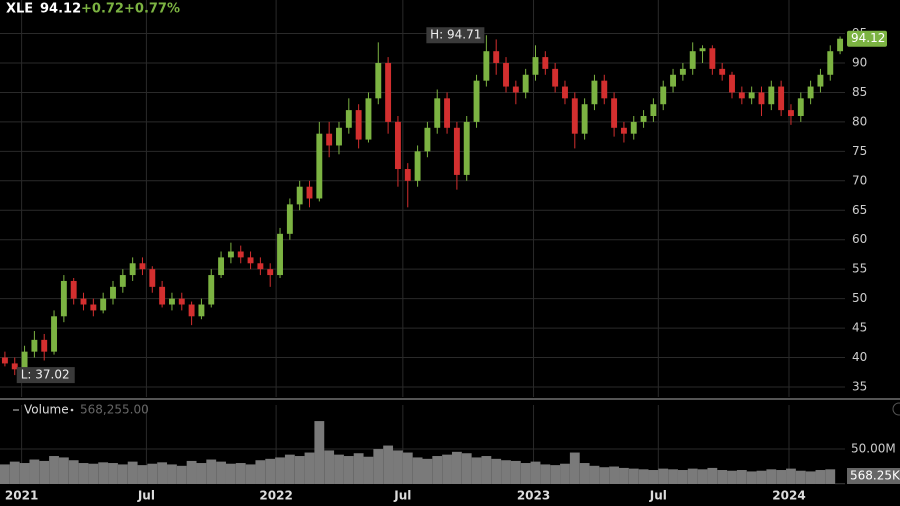  I want to click on volume-title: Volume, so click(46, 410).